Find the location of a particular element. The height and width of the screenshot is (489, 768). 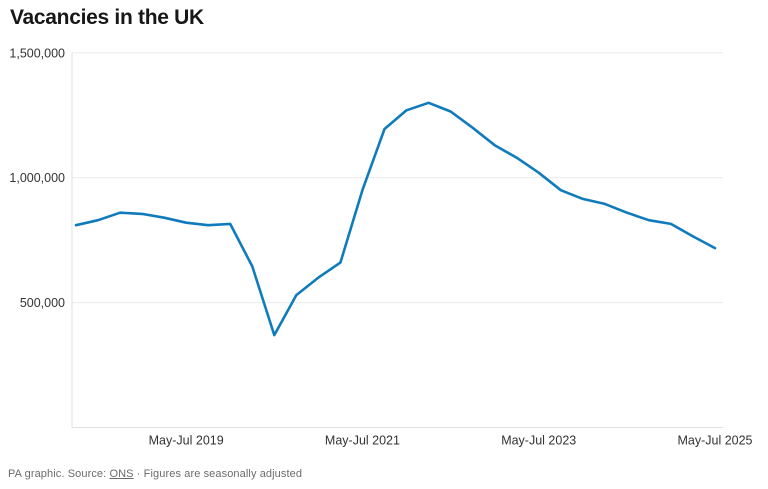

y-axis-tick-label: 1,500,000 is located at coordinates (37, 53).